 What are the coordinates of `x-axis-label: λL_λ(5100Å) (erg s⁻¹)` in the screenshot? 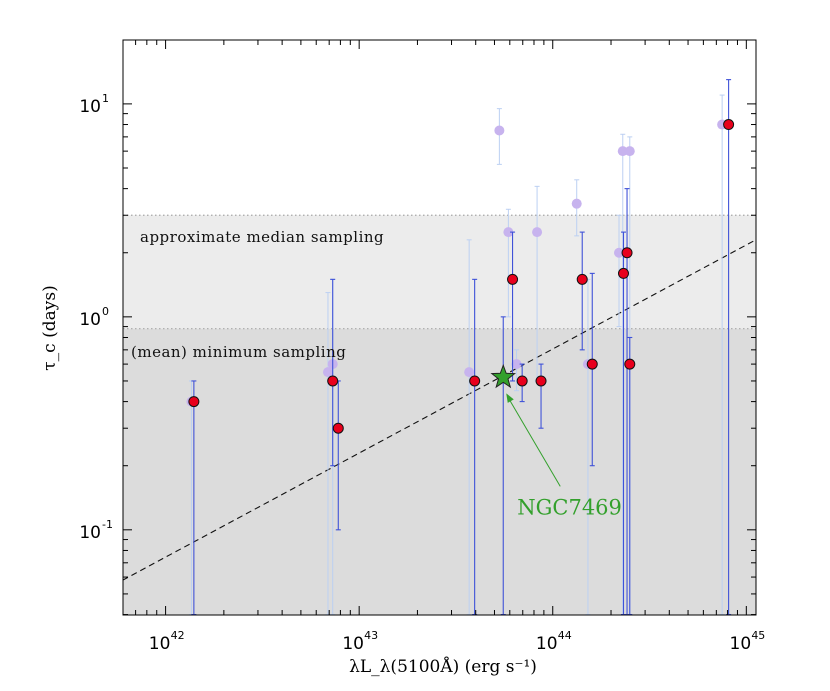 It's located at (443, 666).